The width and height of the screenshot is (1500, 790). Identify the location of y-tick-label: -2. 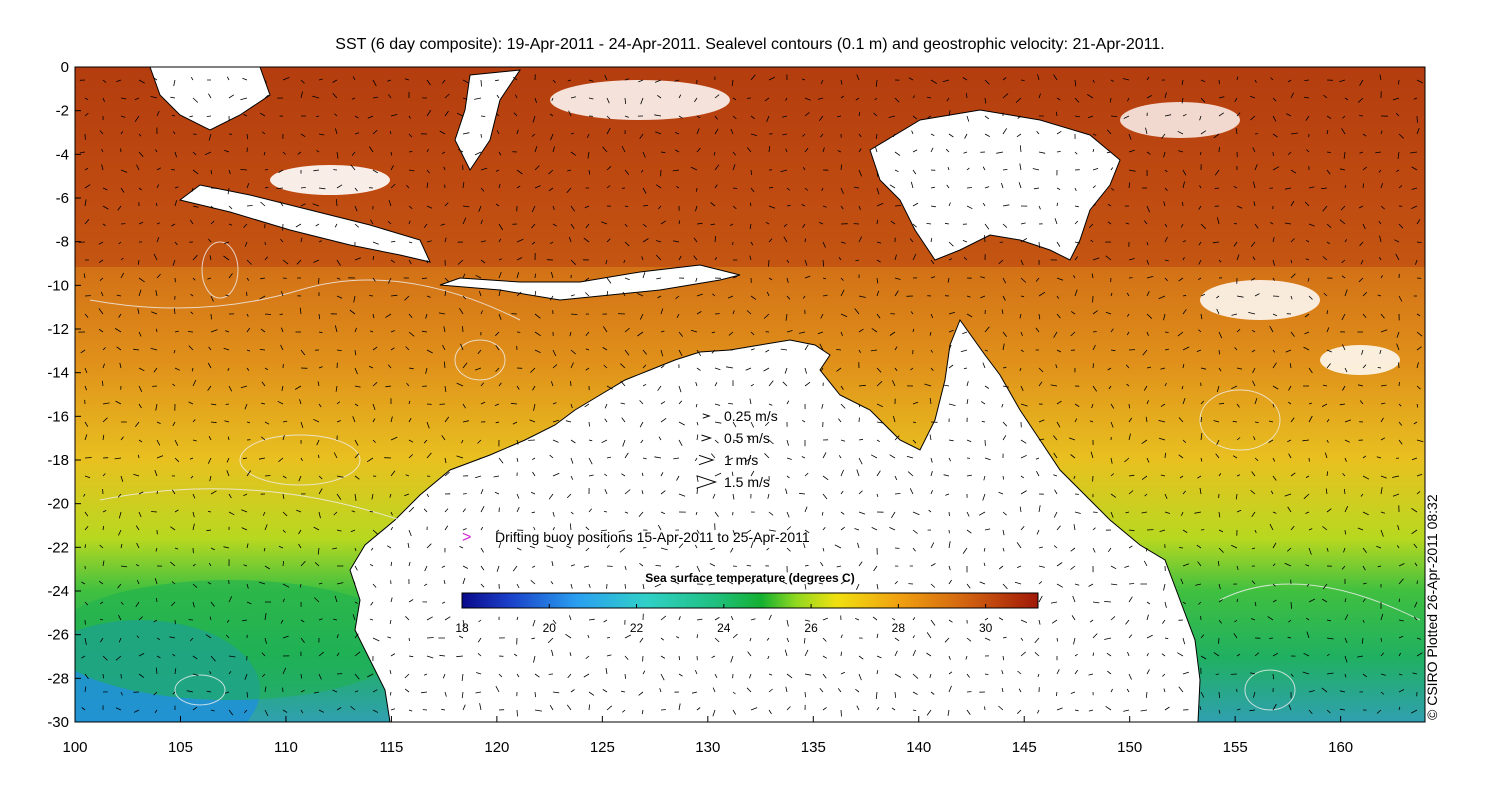
(62, 111).